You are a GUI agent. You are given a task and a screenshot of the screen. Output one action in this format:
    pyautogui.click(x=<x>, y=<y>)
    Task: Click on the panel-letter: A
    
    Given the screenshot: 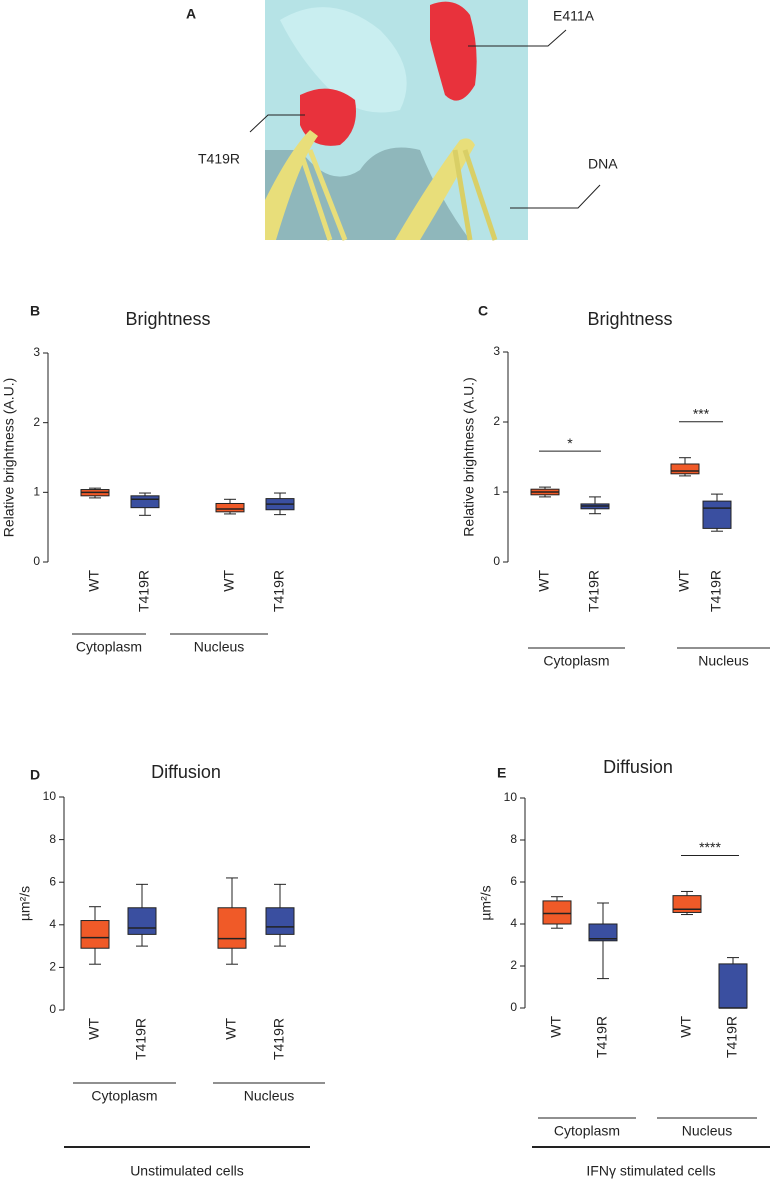 What is the action you would take?
    pyautogui.click(x=191, y=14)
    